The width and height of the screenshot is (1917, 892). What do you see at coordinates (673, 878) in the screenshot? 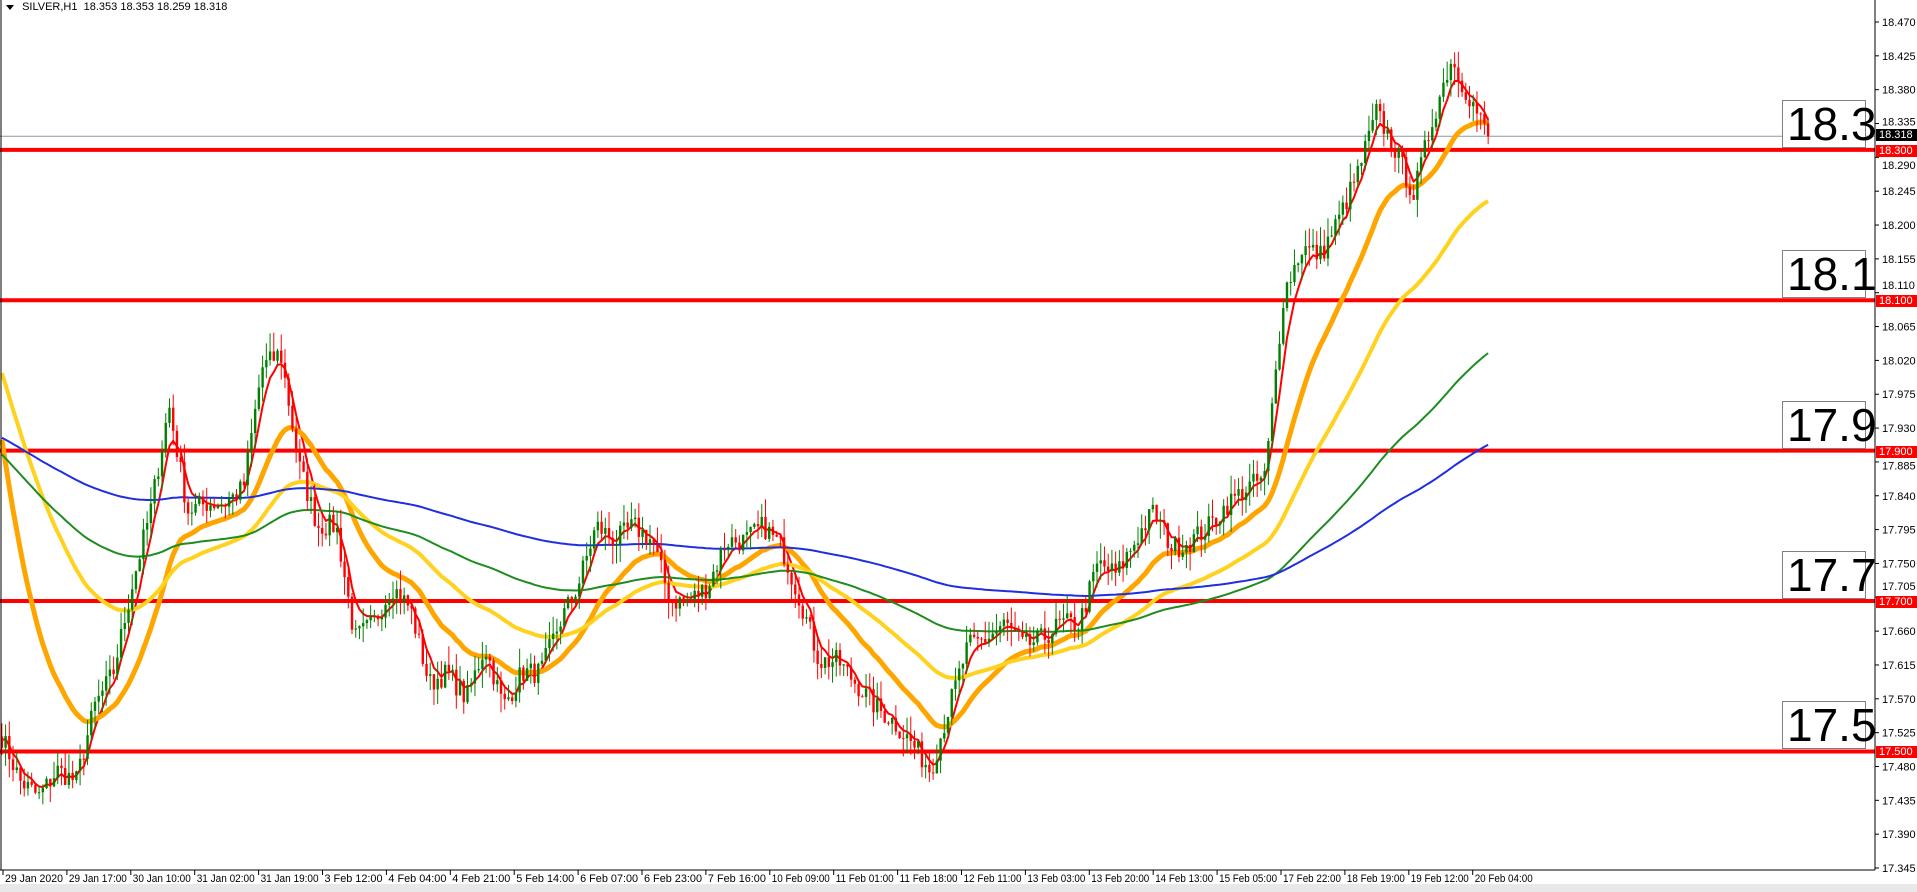
I see `x-tick-label: 6 Feb 23:00` at bounding box center [673, 878].